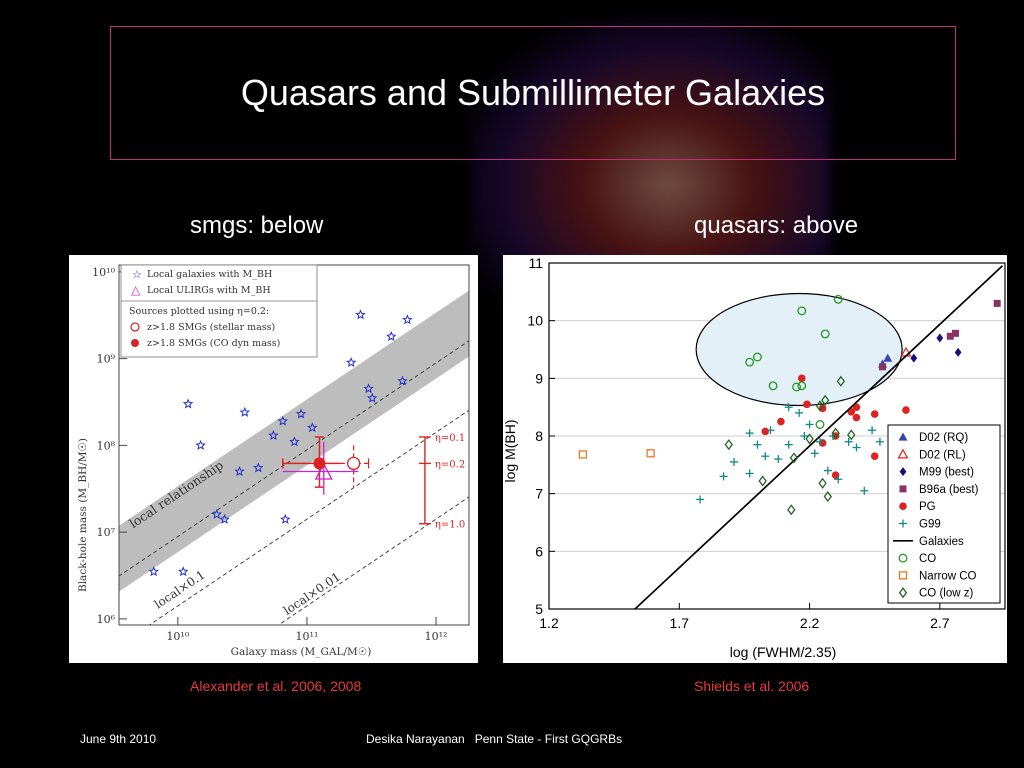 The height and width of the screenshot is (768, 1024). Describe the element at coordinates (943, 438) in the screenshot. I see `legend-entry: D02 (RQ)` at that location.